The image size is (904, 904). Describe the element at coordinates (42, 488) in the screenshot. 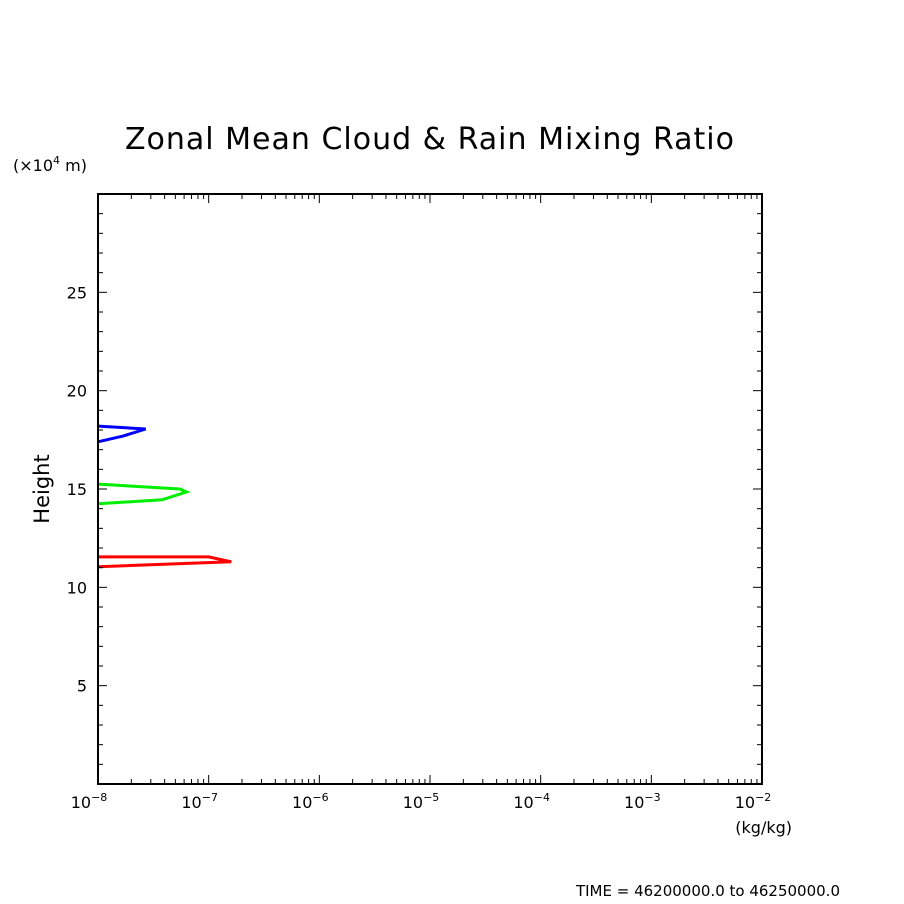

I see `y-axis-label: Height` at that location.